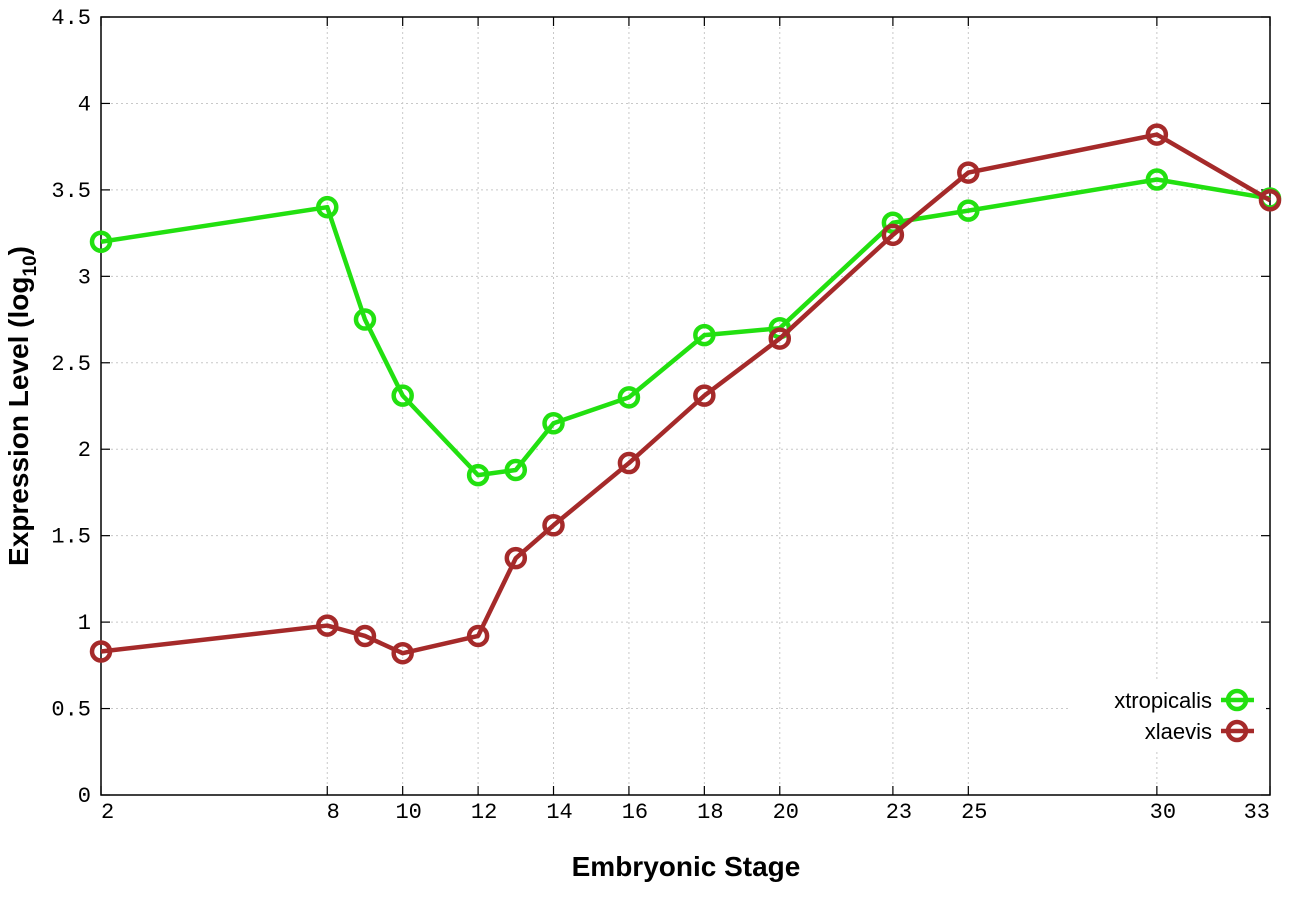  I want to click on y-axis-title: Expression Level (log10), so click(22, 406).